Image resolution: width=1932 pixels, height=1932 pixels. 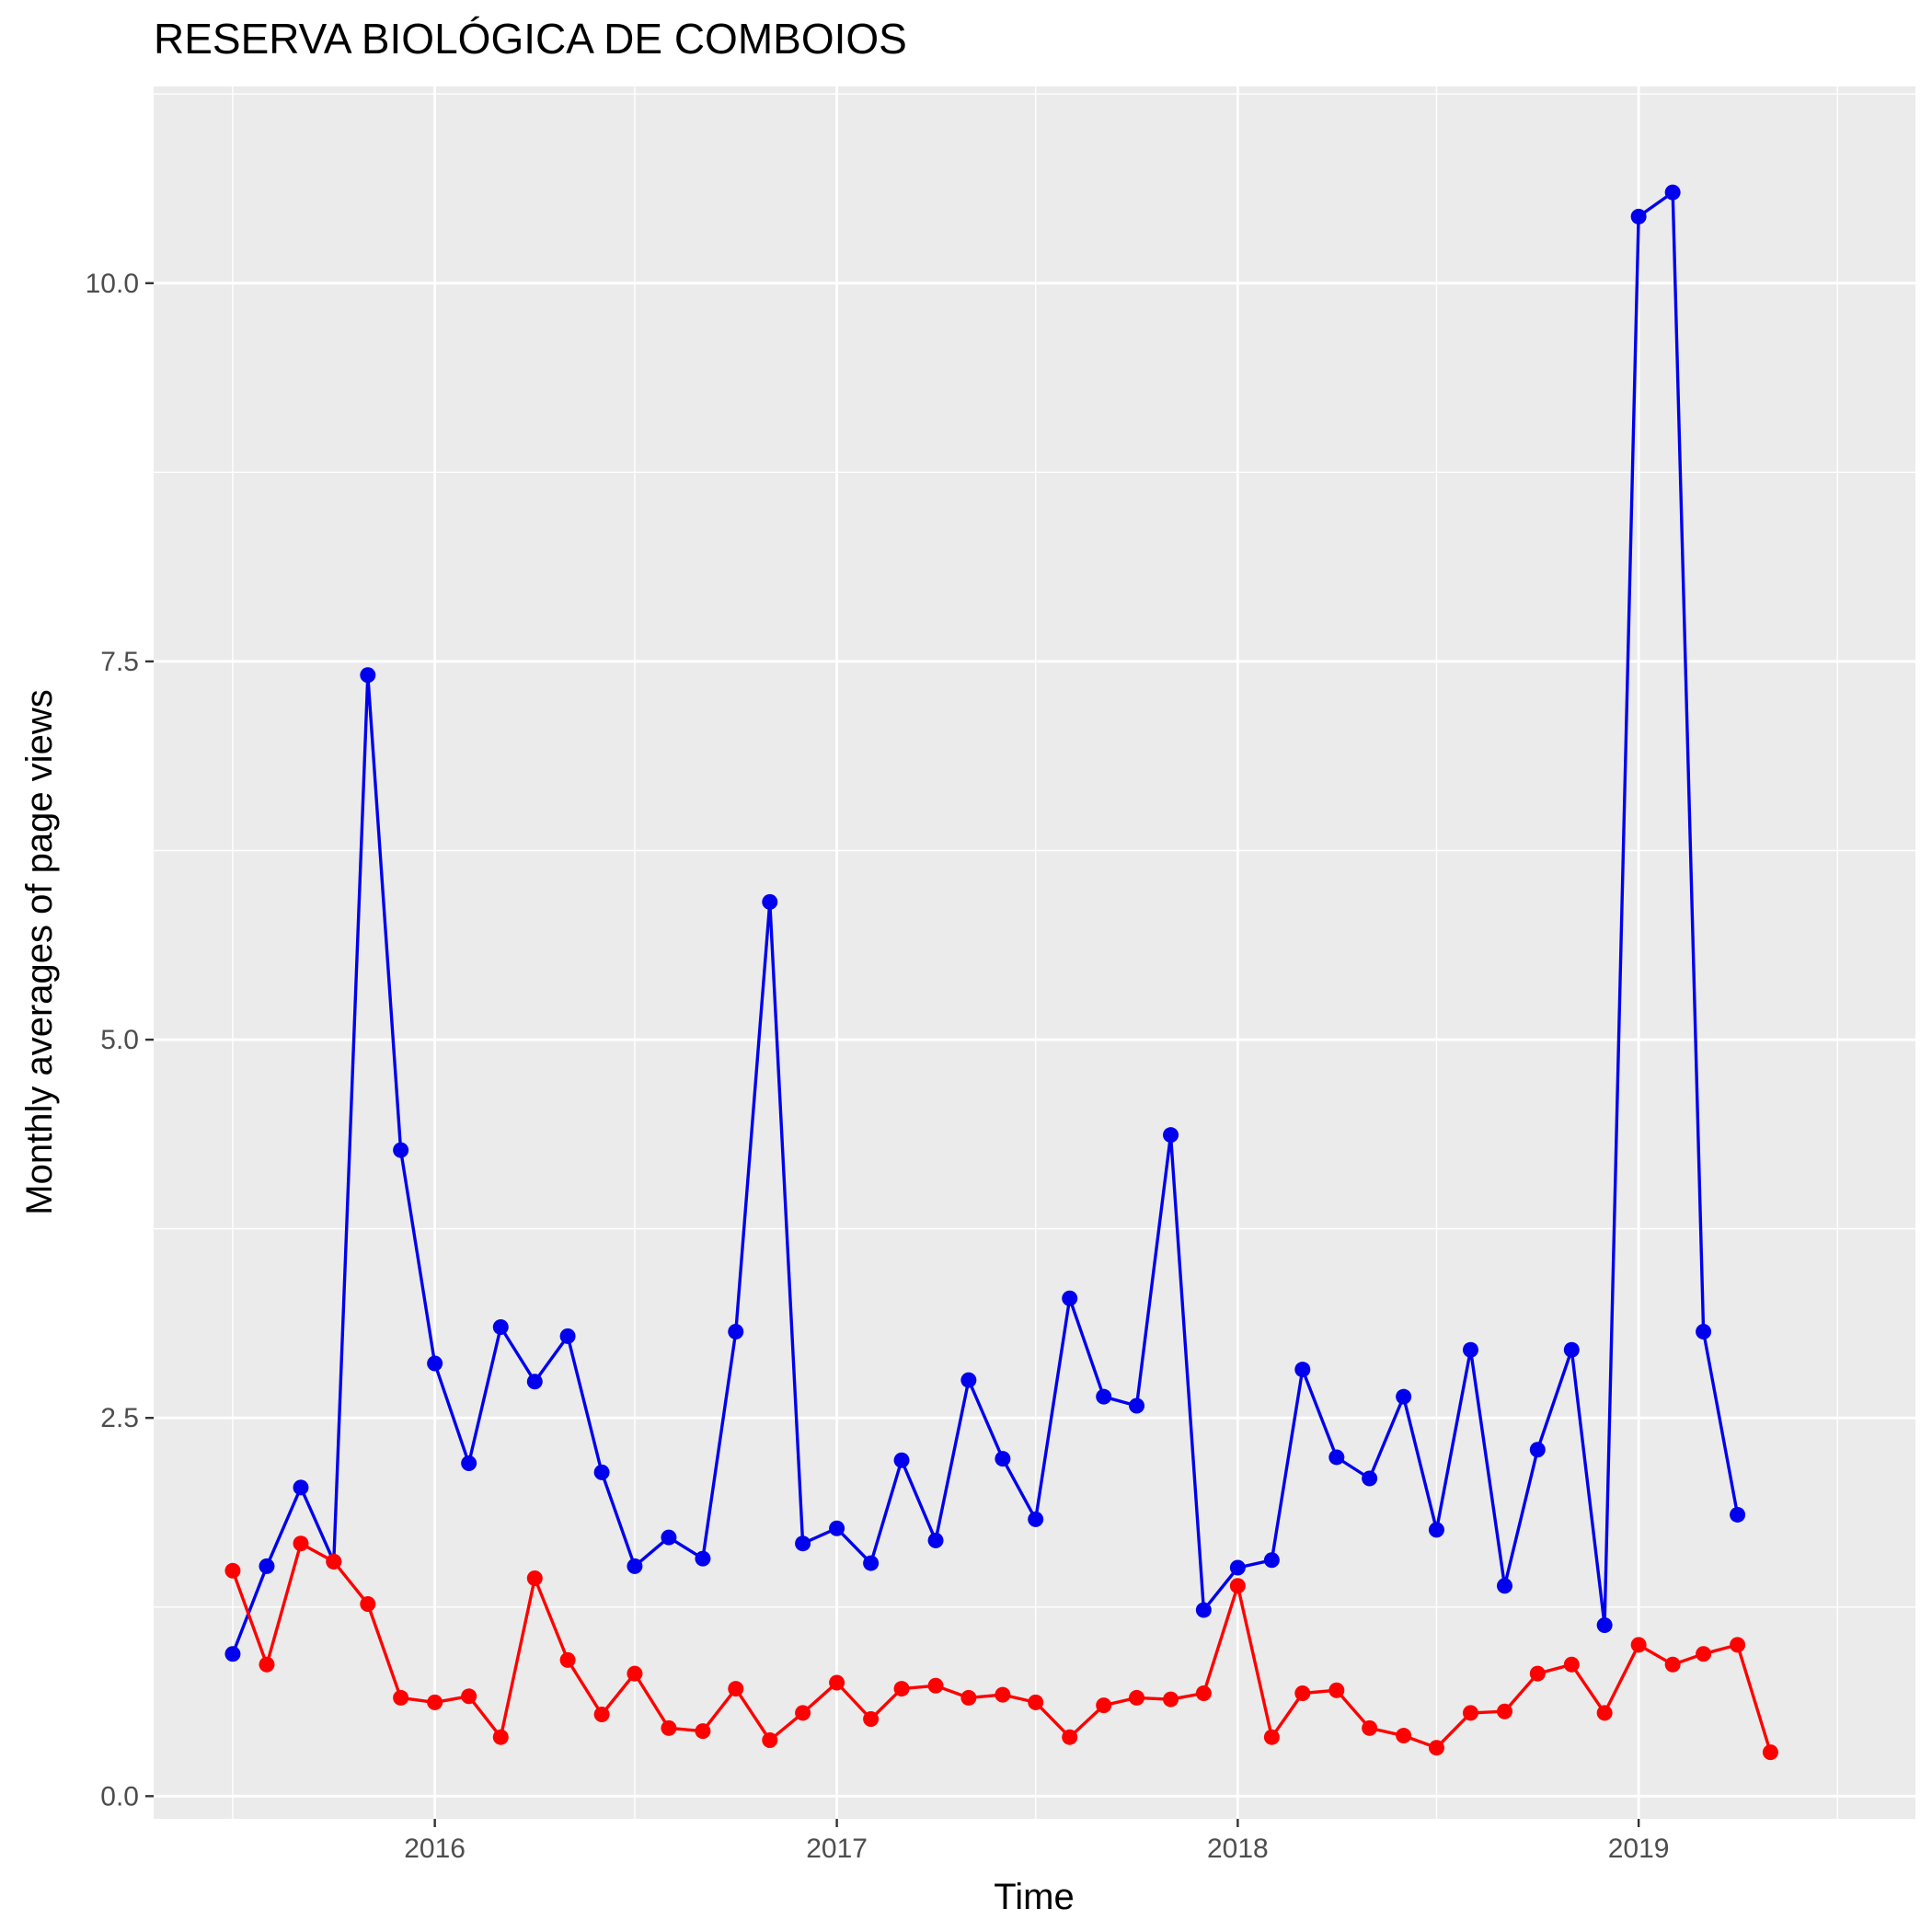 What do you see at coordinates (39, 951) in the screenshot?
I see `y-axis-title: Monthly averages of page views` at bounding box center [39, 951].